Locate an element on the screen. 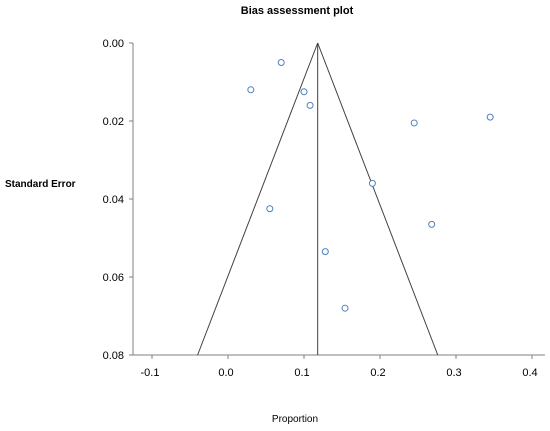  y-tick-label: 0.02 is located at coordinates (113, 122).